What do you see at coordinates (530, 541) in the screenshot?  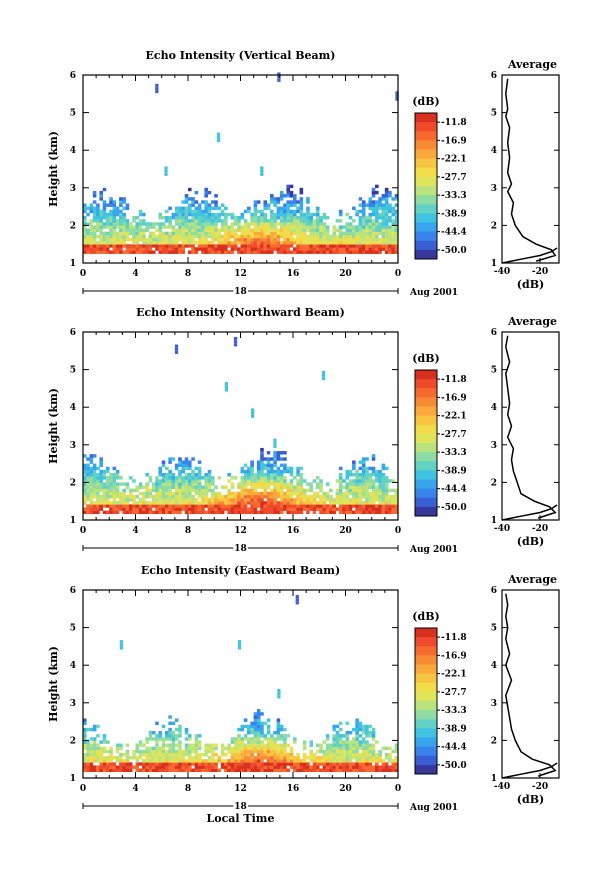 I see `profile-x-label: (dB)` at bounding box center [530, 541].